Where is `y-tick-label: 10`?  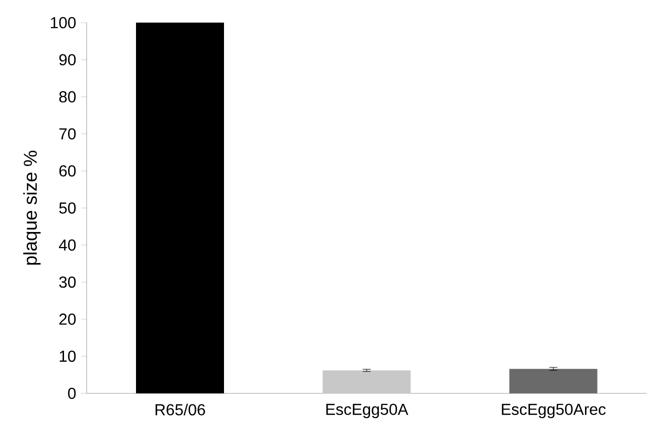 y-tick-label: 10 is located at coordinates (68, 356).